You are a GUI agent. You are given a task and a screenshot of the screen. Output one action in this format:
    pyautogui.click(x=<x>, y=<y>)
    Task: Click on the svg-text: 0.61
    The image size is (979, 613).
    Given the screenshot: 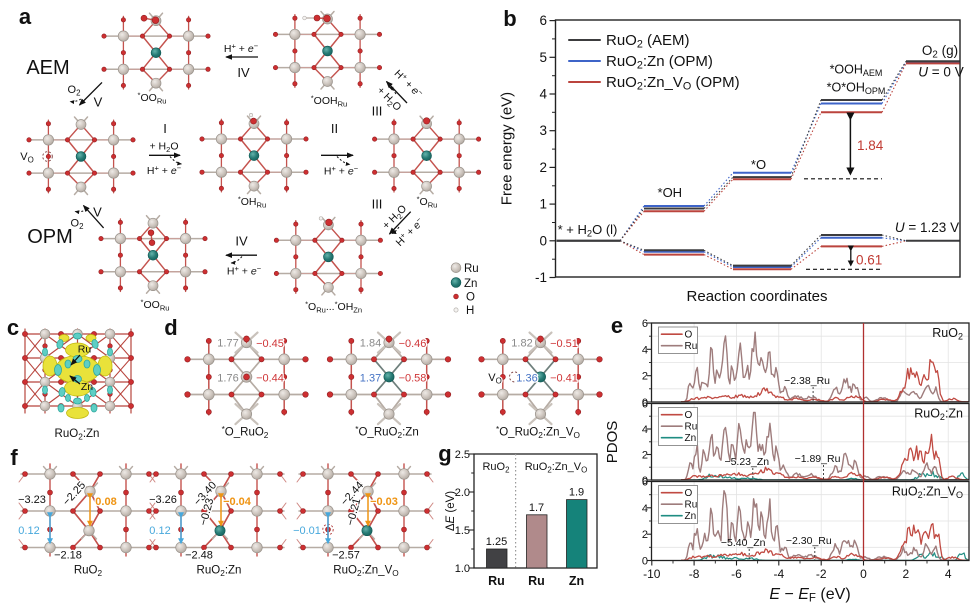 What is the action you would take?
    pyautogui.click(x=869, y=260)
    